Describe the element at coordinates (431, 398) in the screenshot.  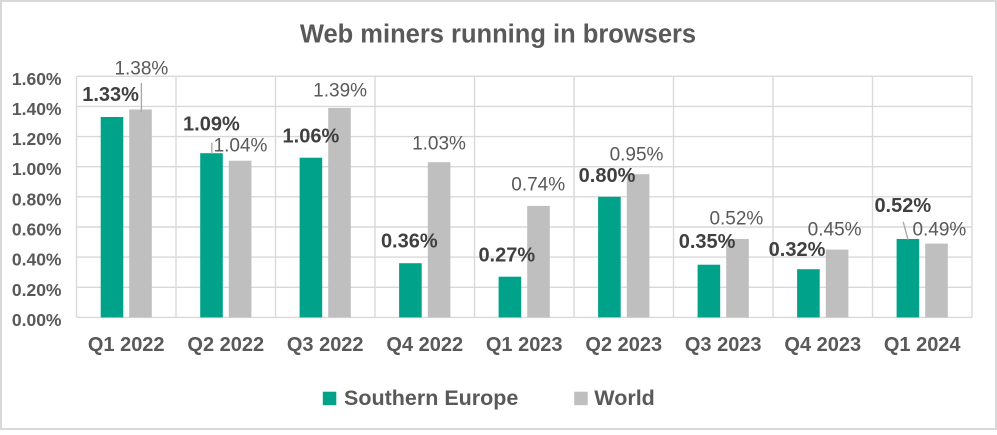
I see `svg-text: Southern Europe` at that location.